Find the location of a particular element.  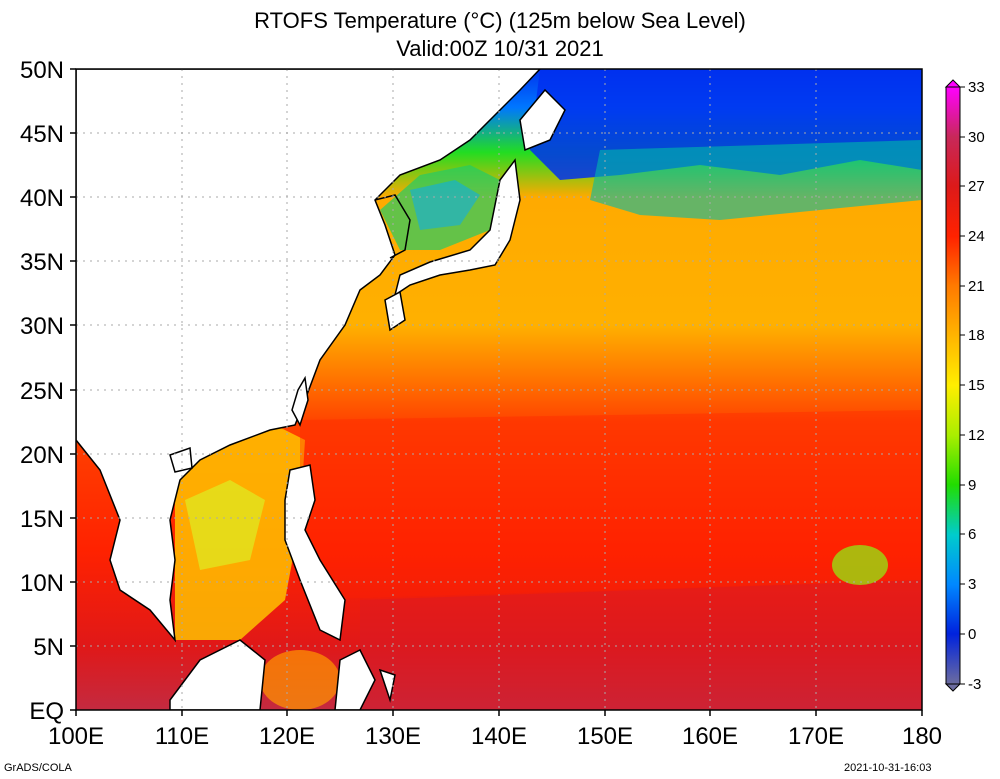

lat-label-35n: 35N is located at coordinates (42, 262).